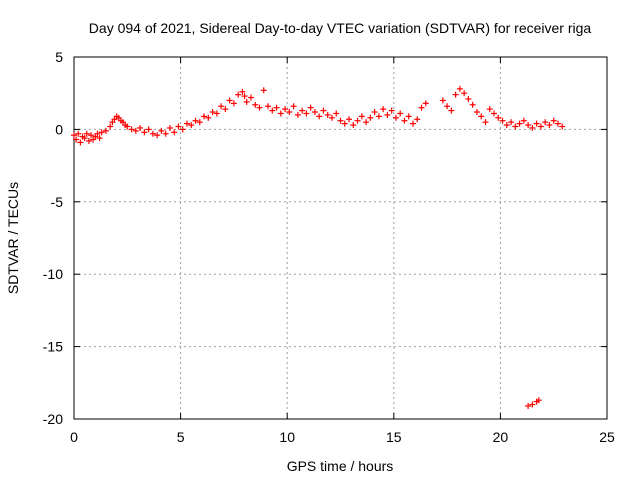  Describe the element at coordinates (53, 274) in the screenshot. I see `y-tick-label: -10` at that location.